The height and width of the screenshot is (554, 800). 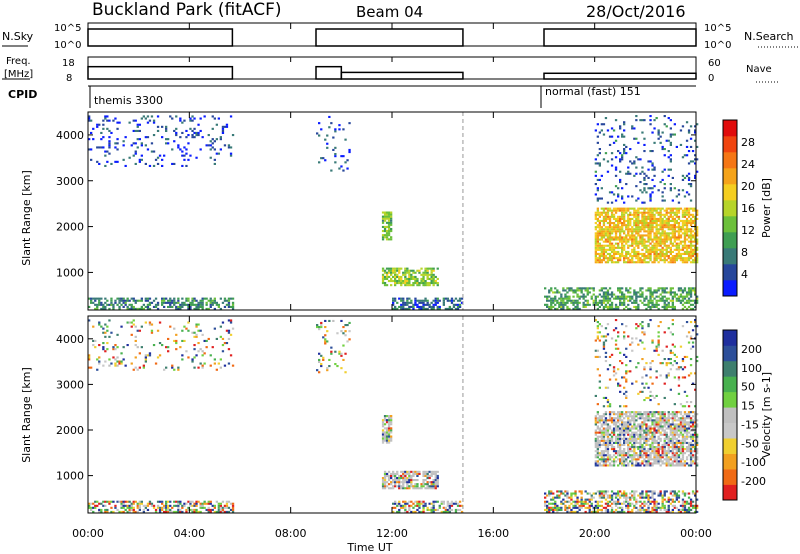 What do you see at coordinates (67, 28) in the screenshot?
I see `noise-tick-top: 10^5` at bounding box center [67, 28].